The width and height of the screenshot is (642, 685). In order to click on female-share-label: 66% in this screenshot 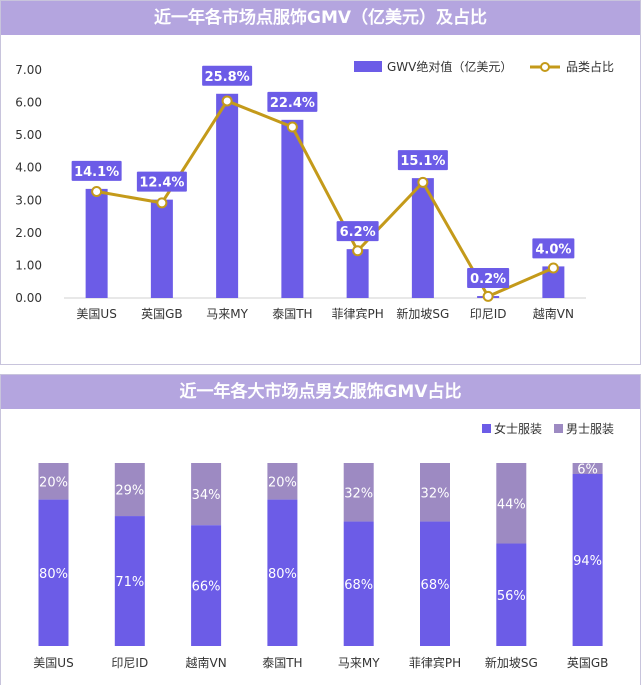, I will do `click(206, 587)`.